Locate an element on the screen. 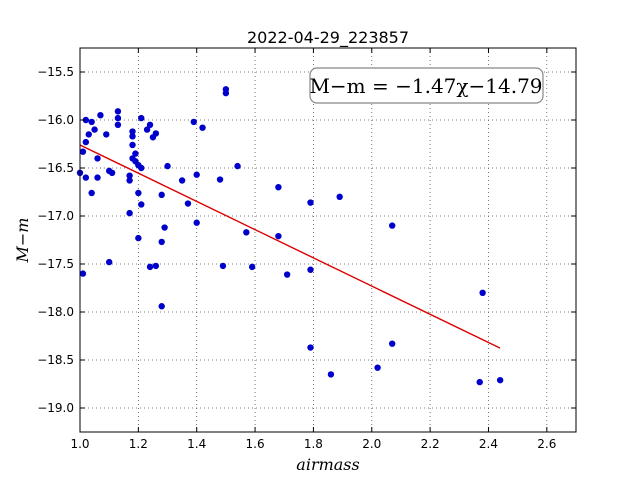  x-tick-label: 2.0 is located at coordinates (371, 444).